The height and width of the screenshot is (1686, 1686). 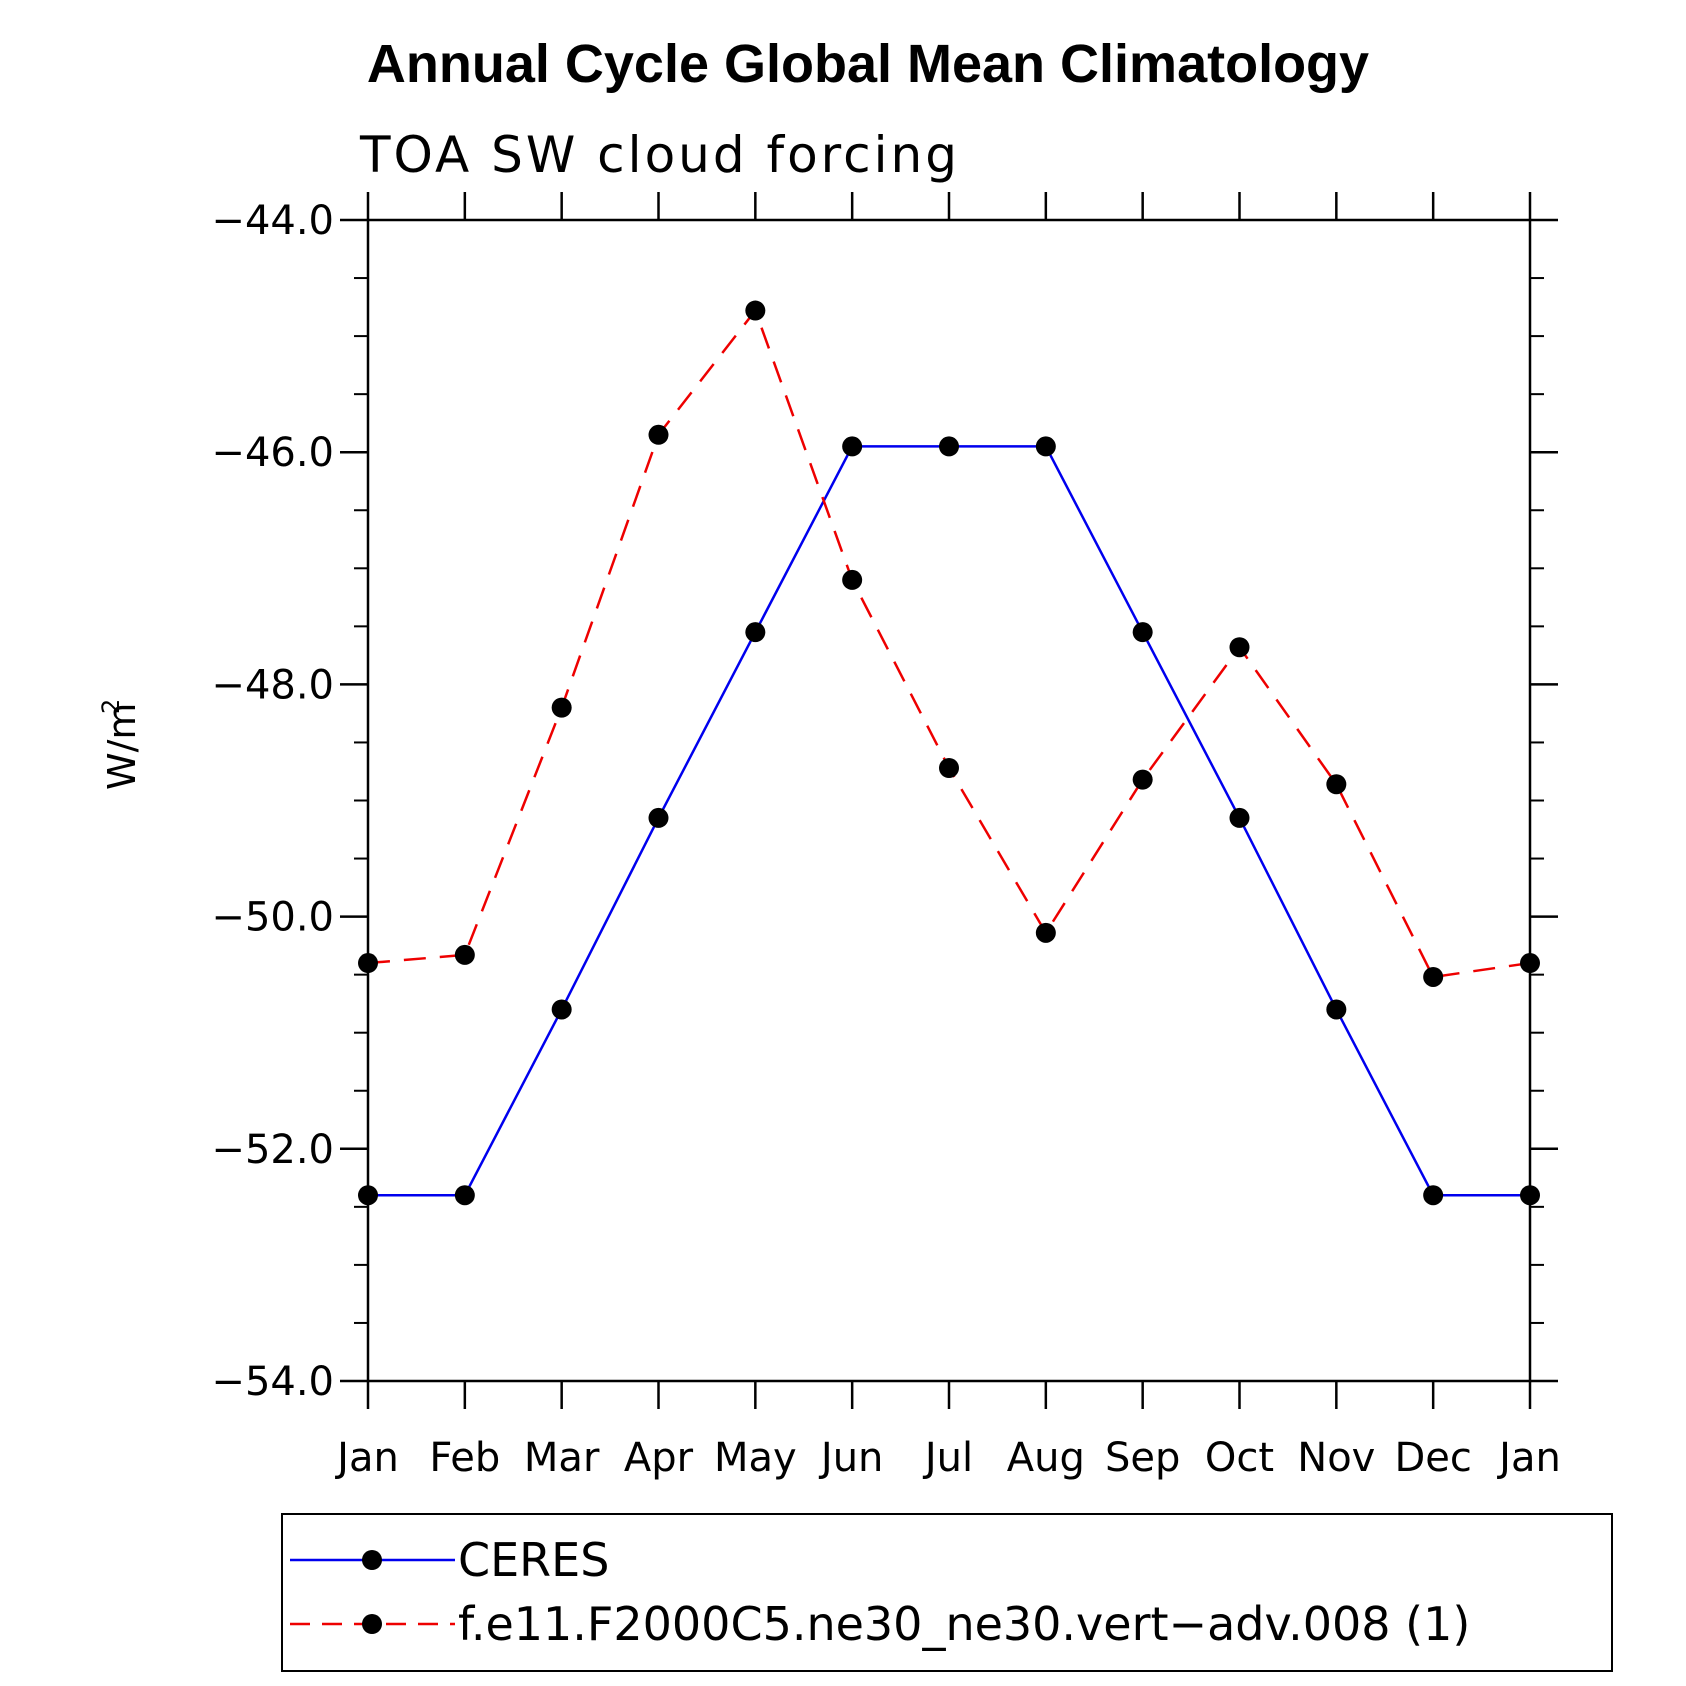 What do you see at coordinates (464, 1458) in the screenshot?
I see `x-tick-label: Feb` at bounding box center [464, 1458].